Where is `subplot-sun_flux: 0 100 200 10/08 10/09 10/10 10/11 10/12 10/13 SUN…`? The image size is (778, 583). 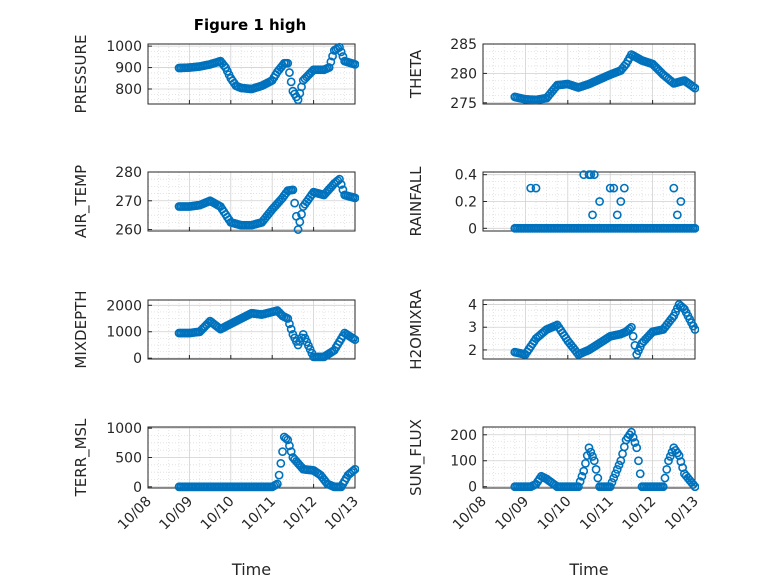 subplot-sun_flux: 0 100 200 10/08 10/09 10/10 10/11 10/12 10/13 SUN… is located at coordinates (554, 499).